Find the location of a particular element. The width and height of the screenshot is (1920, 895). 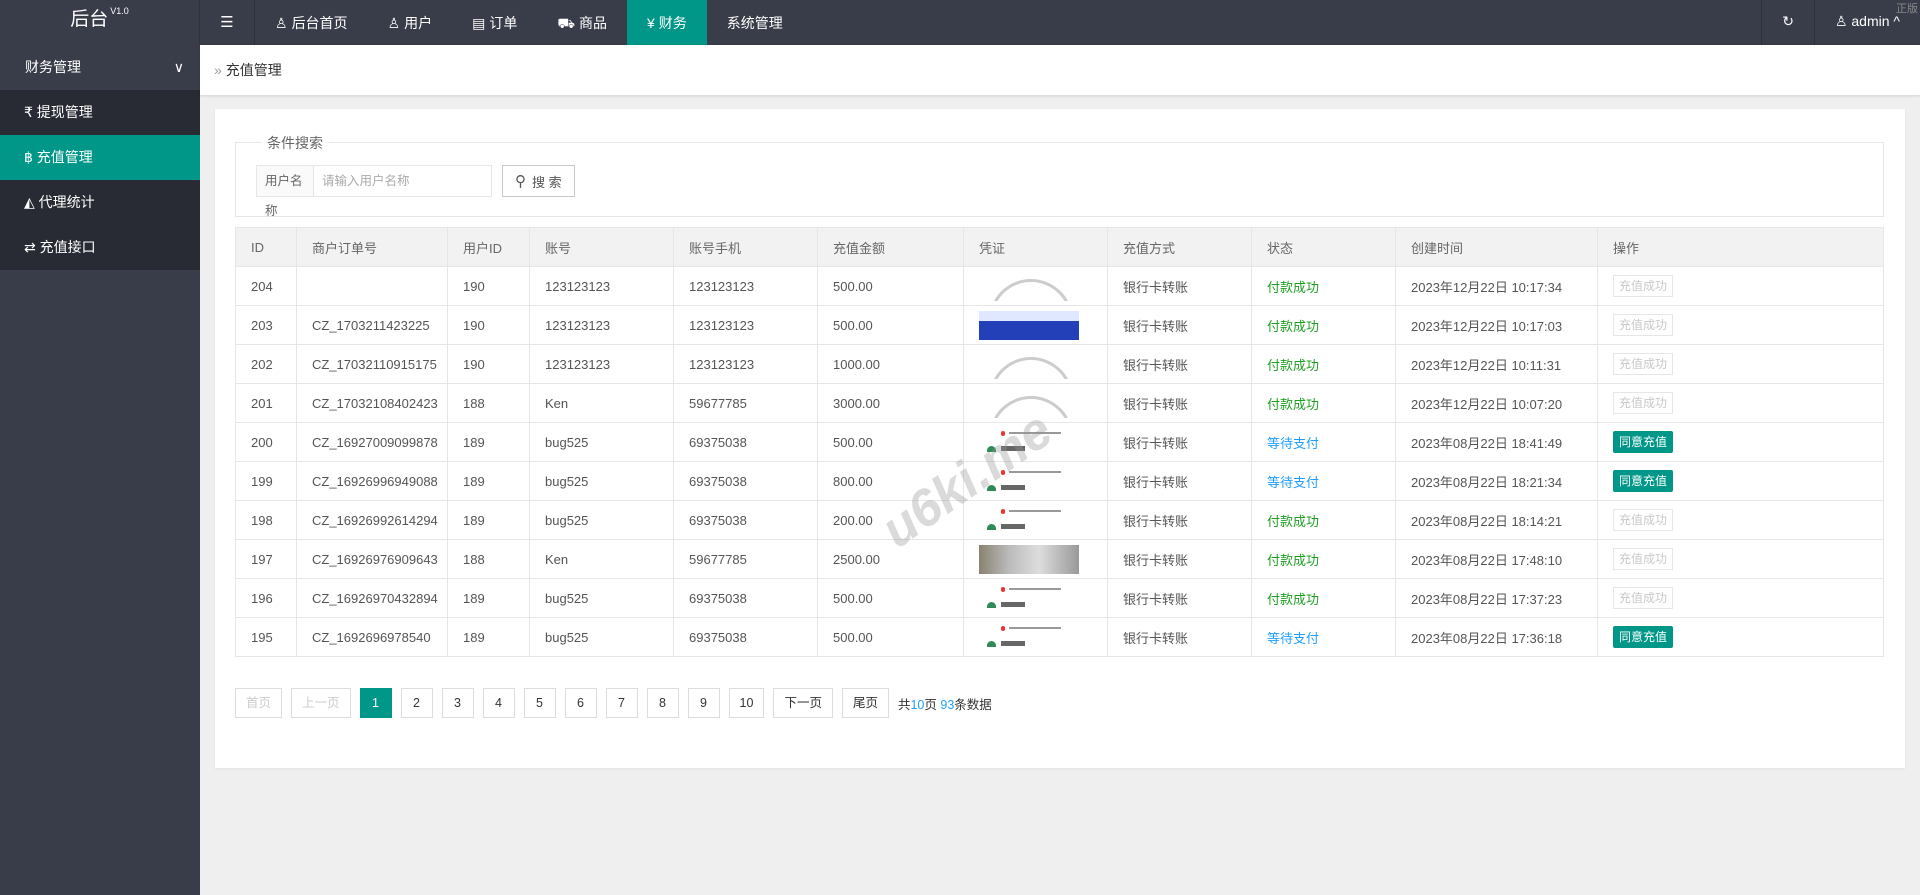

username: admin is located at coordinates (1870, 21).